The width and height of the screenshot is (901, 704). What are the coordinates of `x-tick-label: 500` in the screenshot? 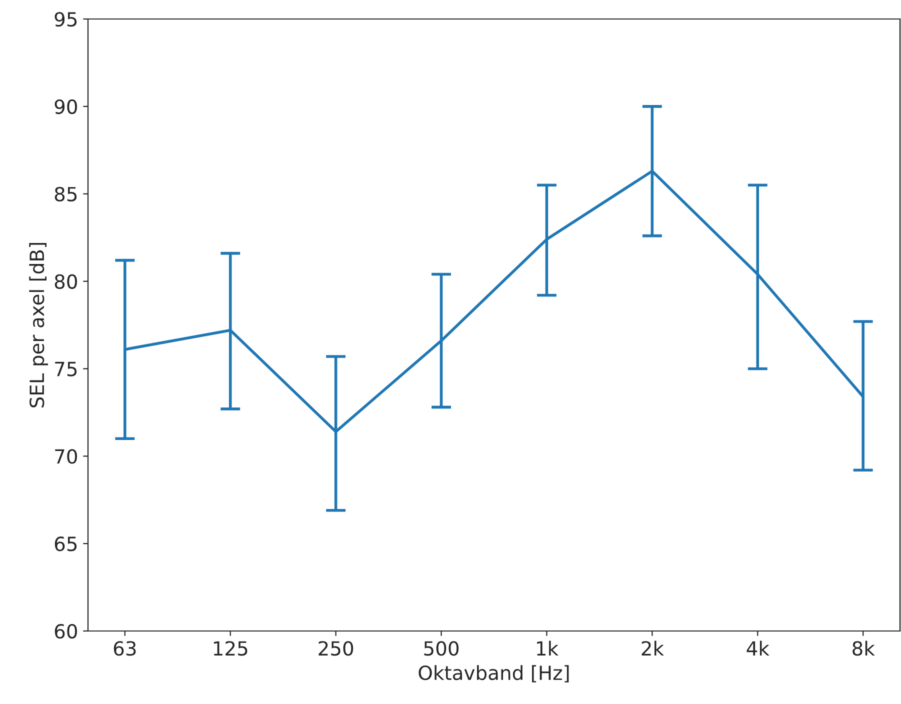 It's located at (441, 648).